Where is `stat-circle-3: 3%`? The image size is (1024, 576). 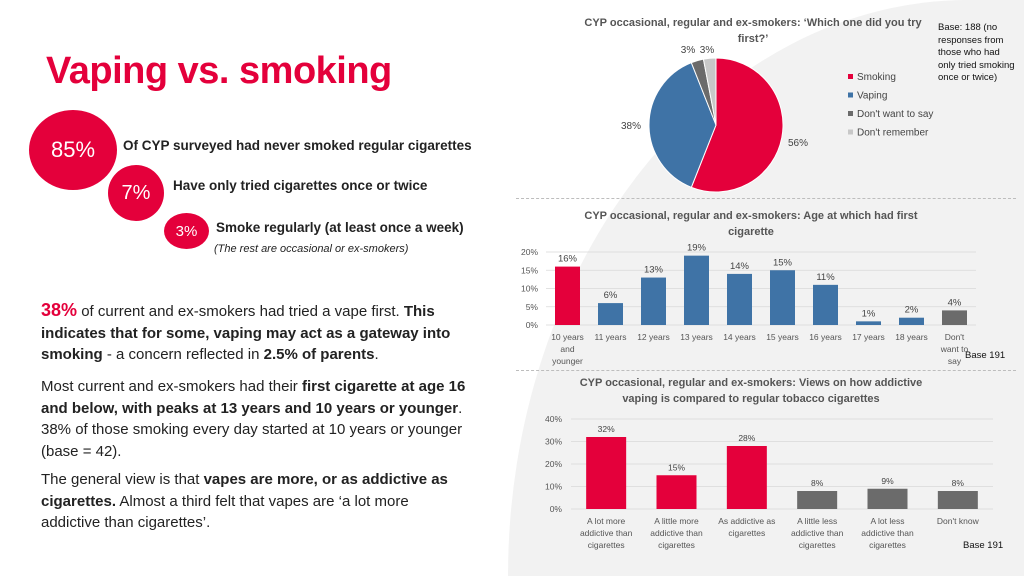 stat-circle-3: 3% is located at coordinates (186, 231).